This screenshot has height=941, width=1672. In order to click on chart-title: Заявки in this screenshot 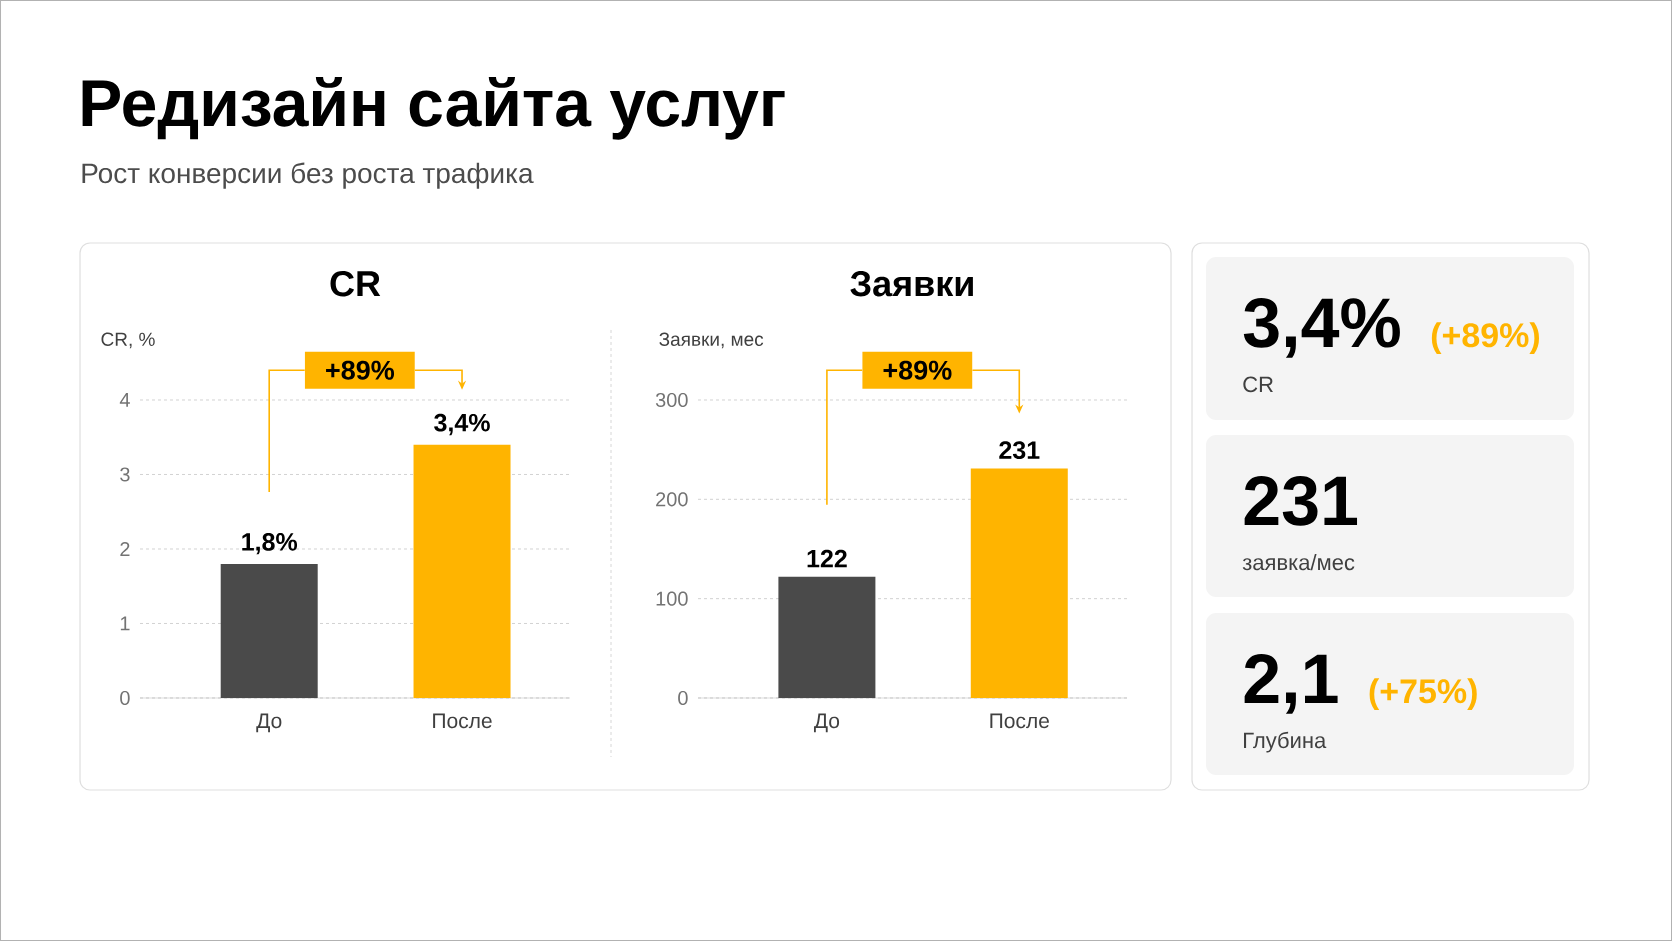, I will do `click(911, 284)`.